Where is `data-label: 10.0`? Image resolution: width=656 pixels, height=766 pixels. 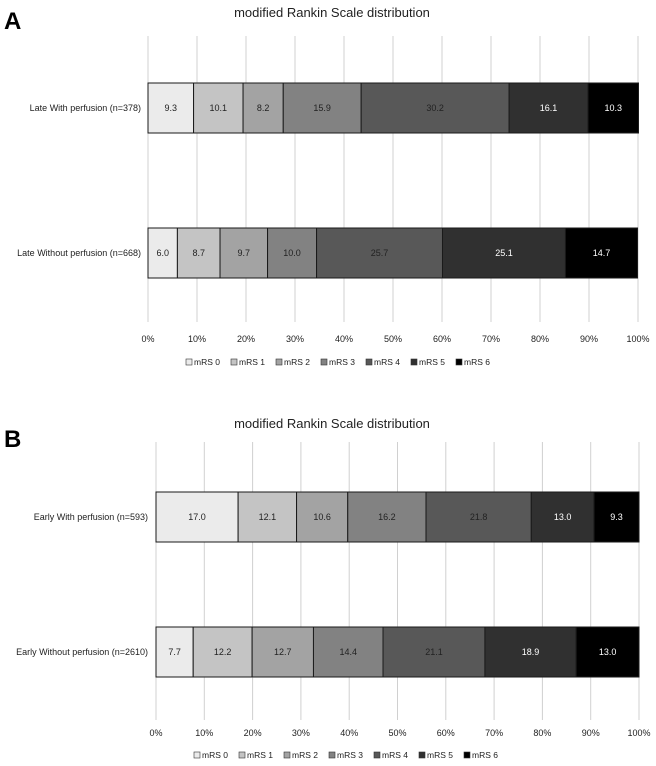 data-label: 10.0 is located at coordinates (292, 253).